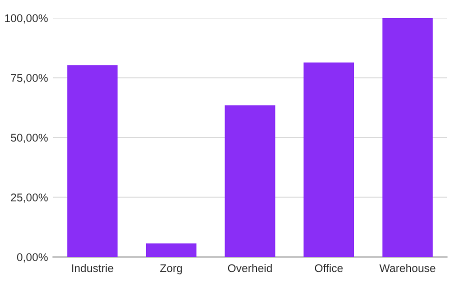 The width and height of the screenshot is (460, 284). I want to click on x-tick-label: Office, so click(328, 268).